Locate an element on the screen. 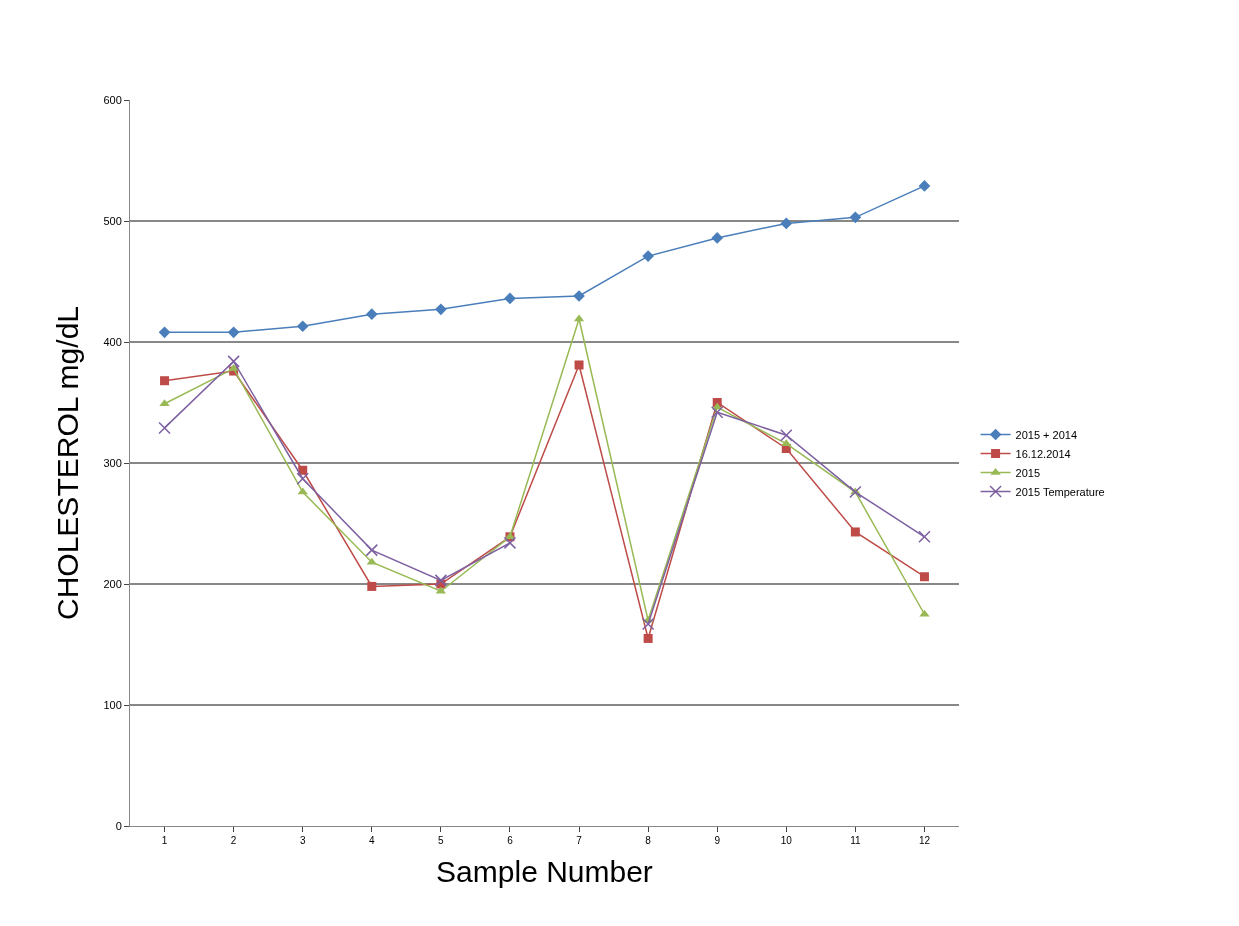 This screenshot has width=1239, height=926. y-tick-label: 0 is located at coordinates (118, 825).